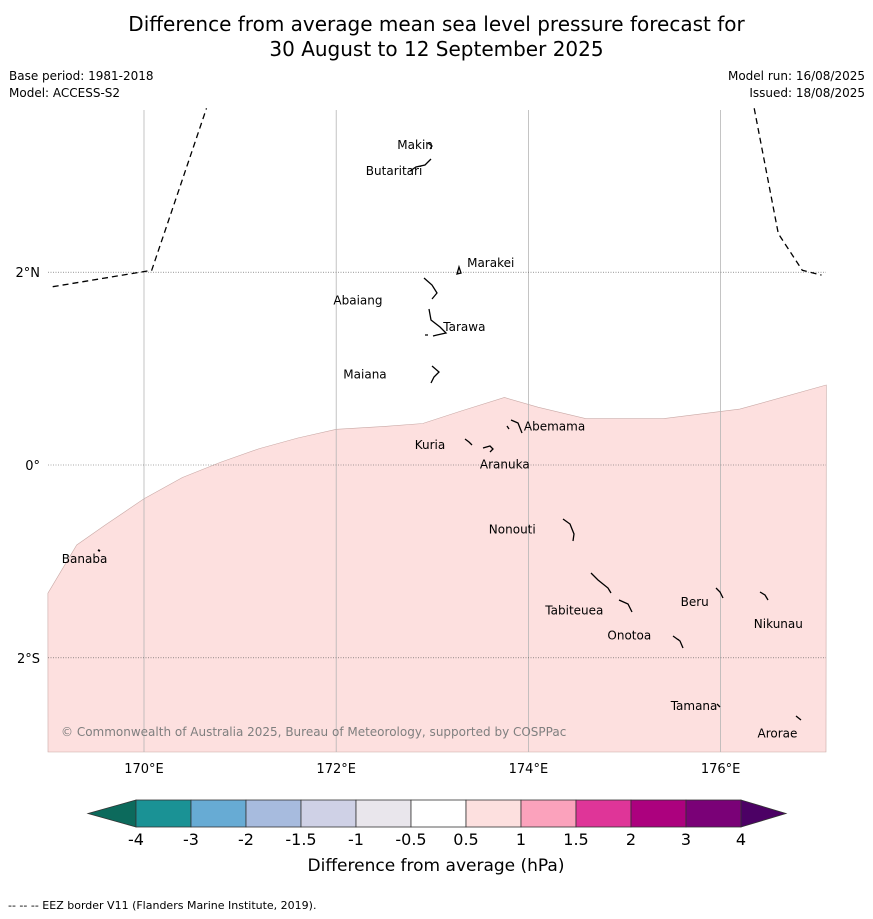 The height and width of the screenshot is (919, 873). What do you see at coordinates (629, 636) in the screenshot?
I see `place-label-onotoa: Onotoa` at bounding box center [629, 636].